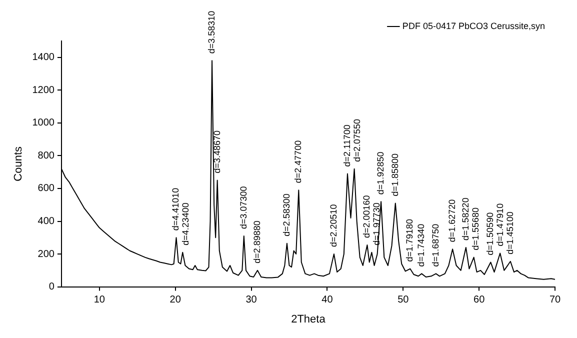 The image size is (577, 338). I want to click on annotation: d=1.79180, so click(409, 240).